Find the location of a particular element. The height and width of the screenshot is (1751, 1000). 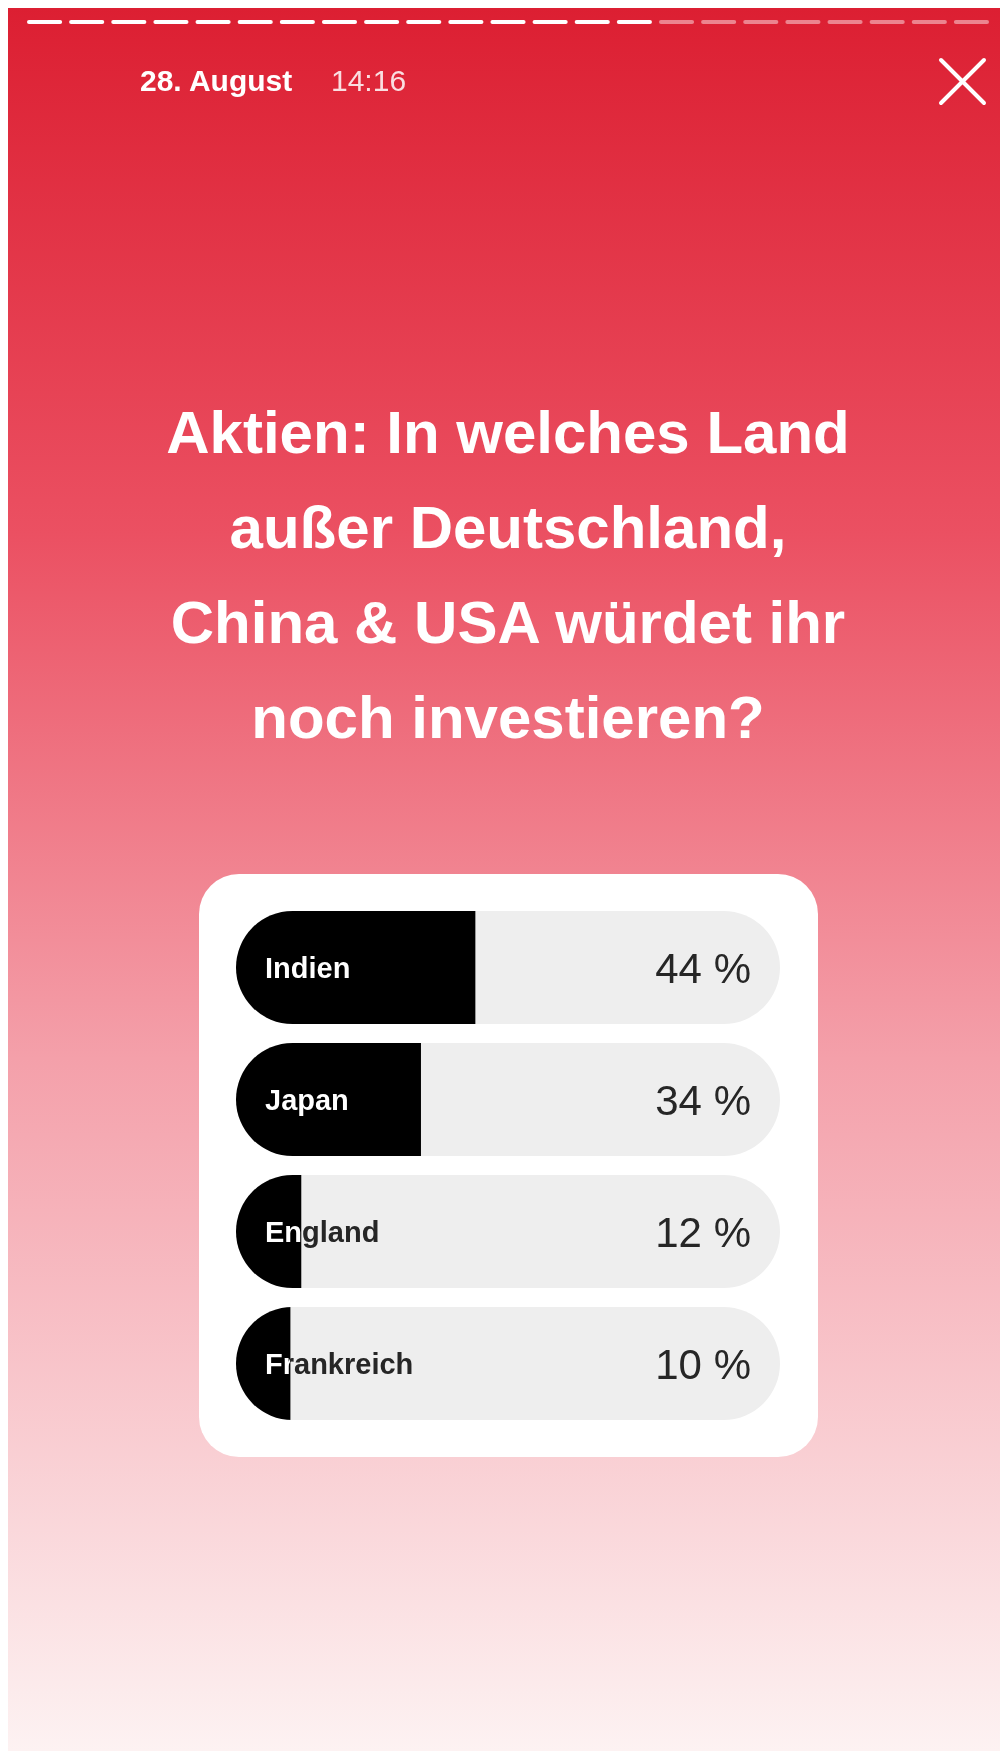

text: 14:16 is located at coordinates (369, 80).